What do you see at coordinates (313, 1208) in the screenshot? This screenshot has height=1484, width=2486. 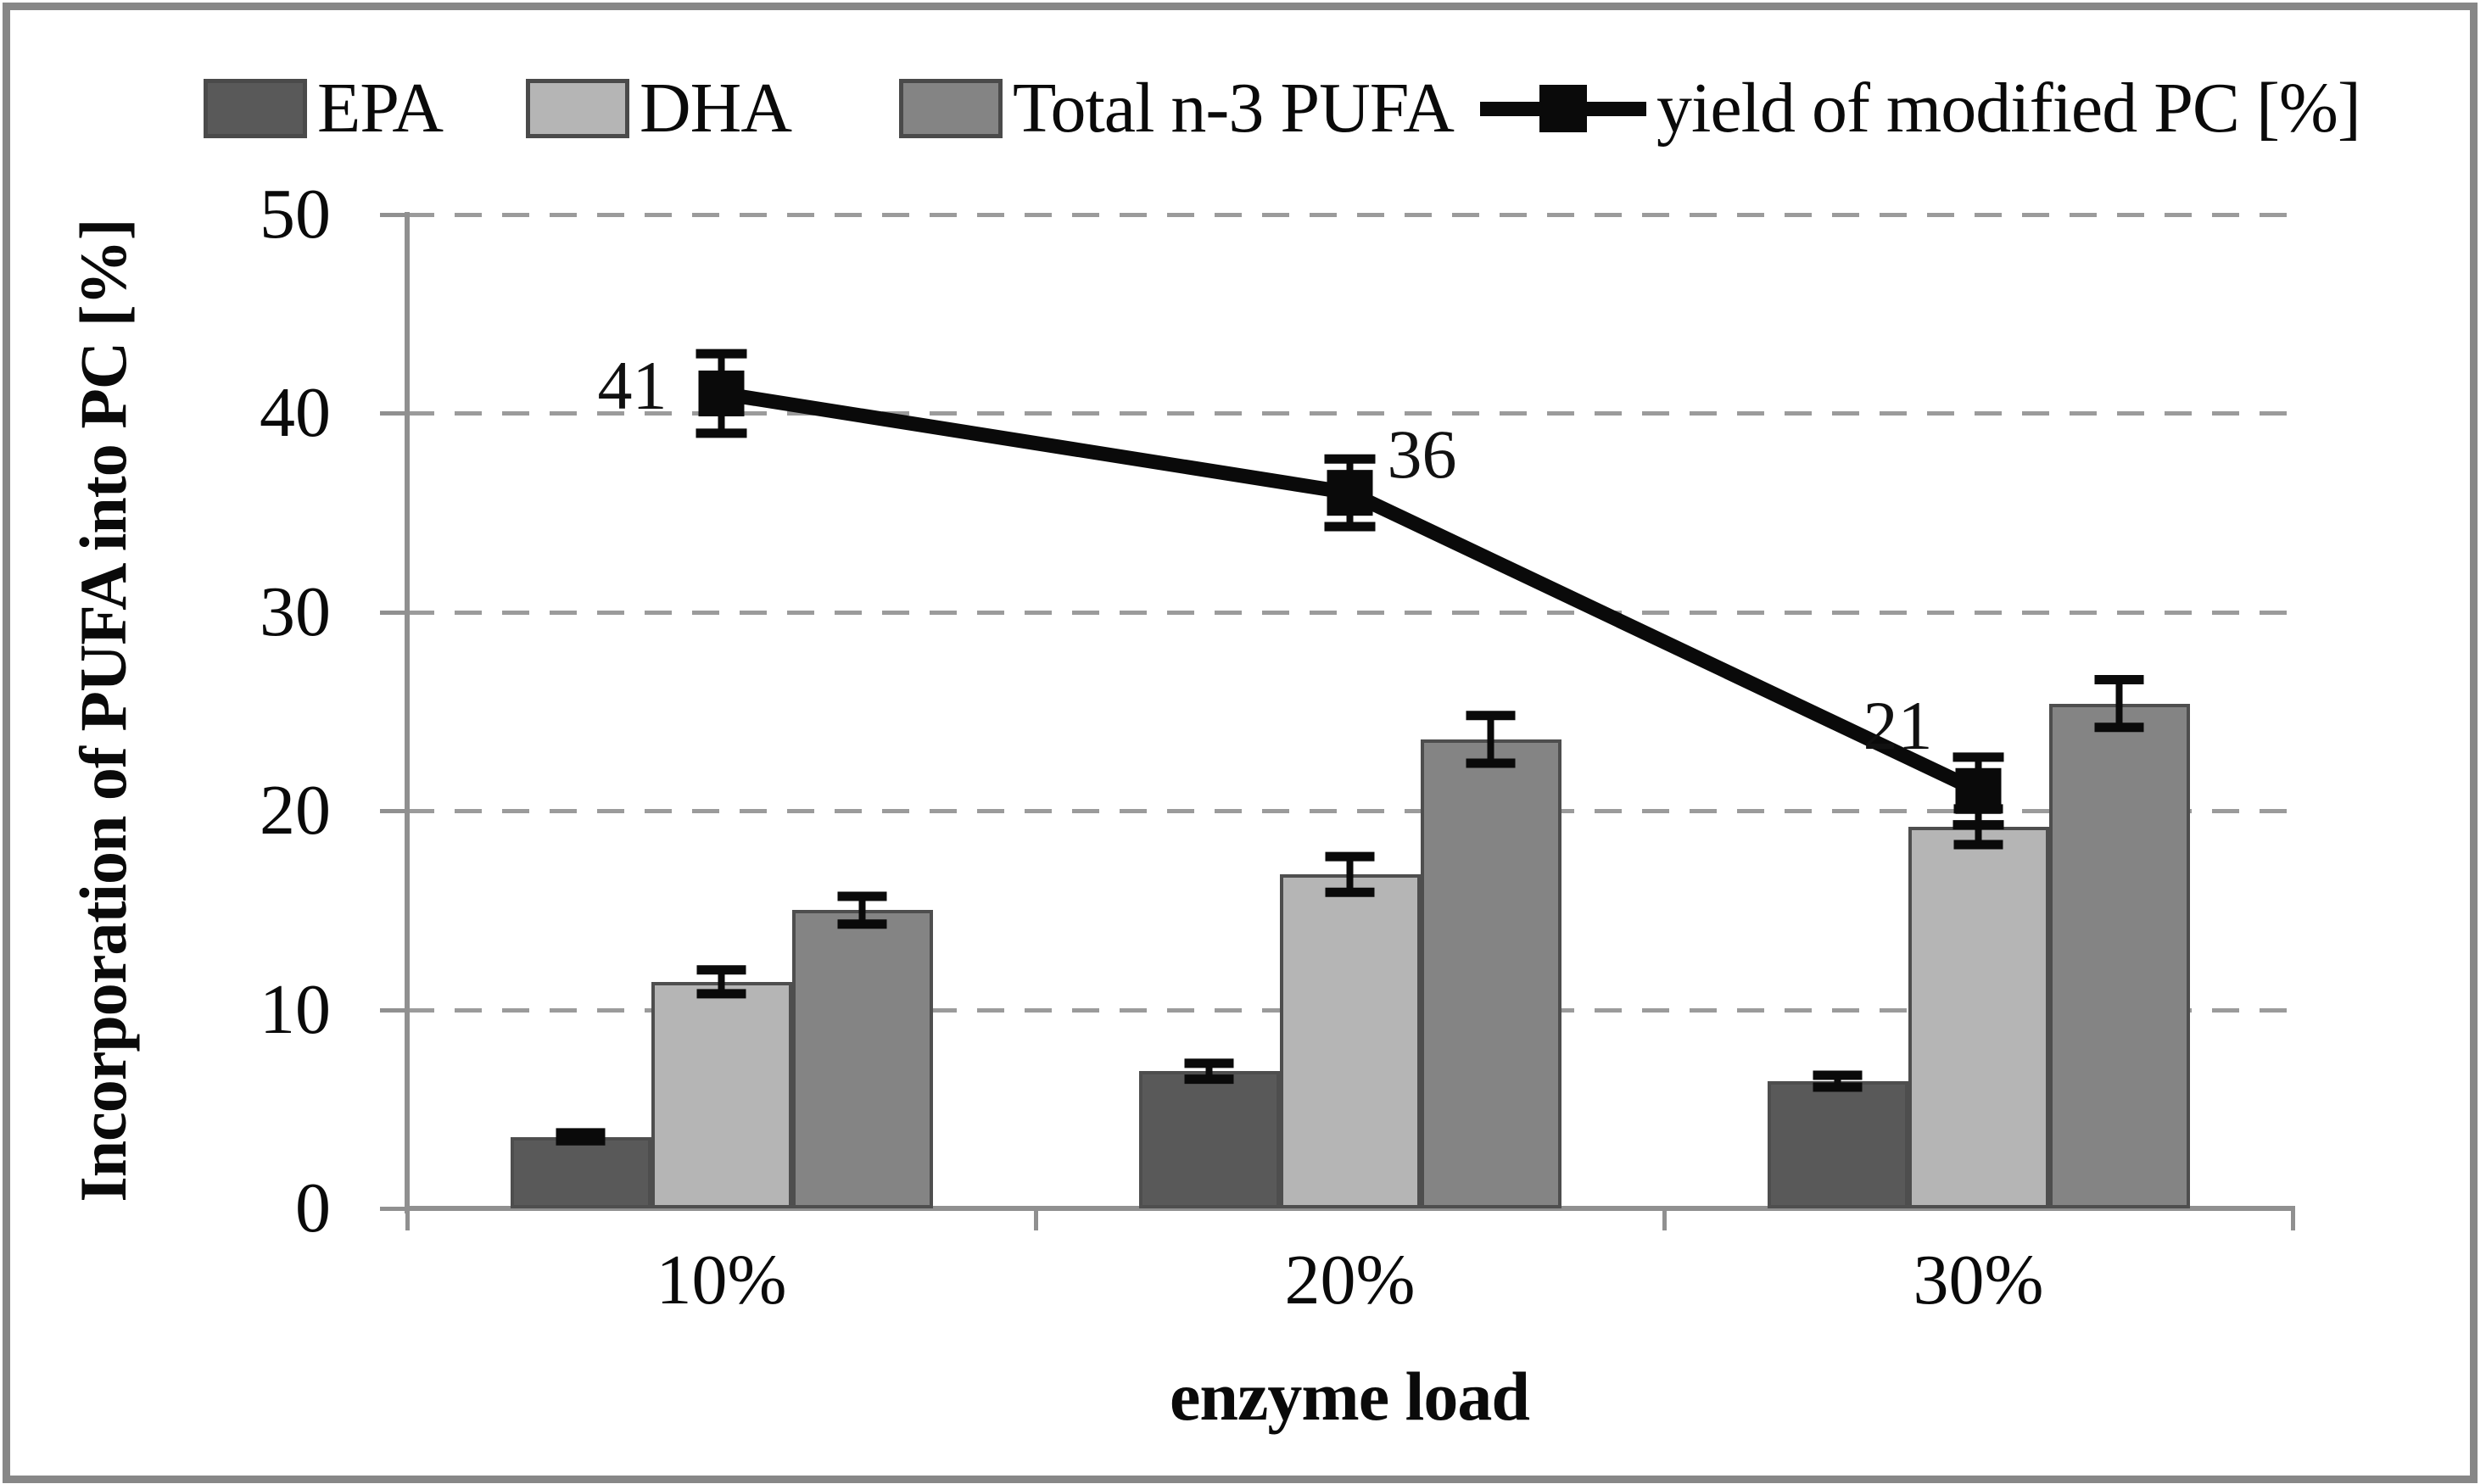 I see `y-tick-label-0: 0` at bounding box center [313, 1208].